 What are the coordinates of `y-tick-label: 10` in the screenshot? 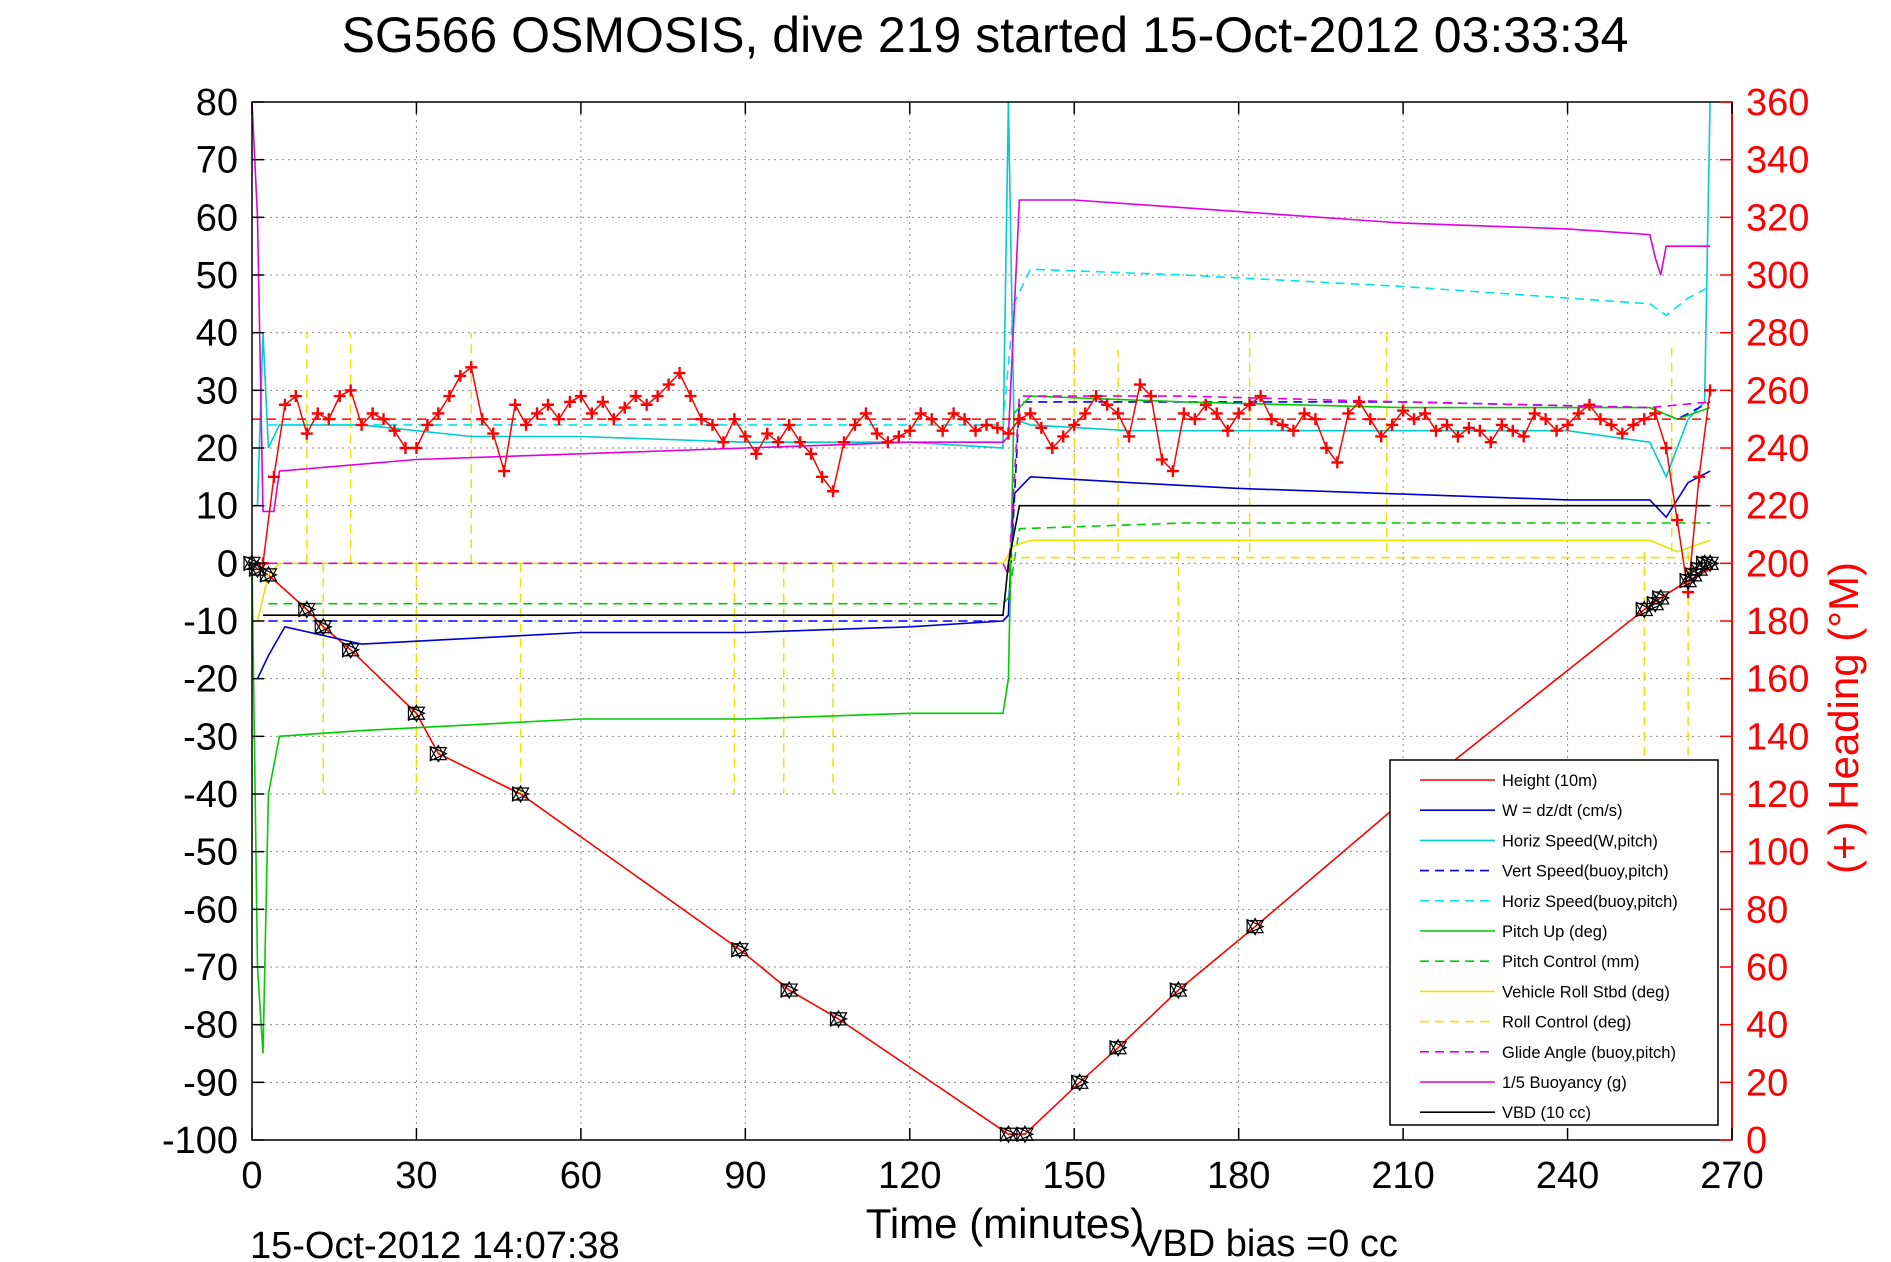 It's located at (217, 507).